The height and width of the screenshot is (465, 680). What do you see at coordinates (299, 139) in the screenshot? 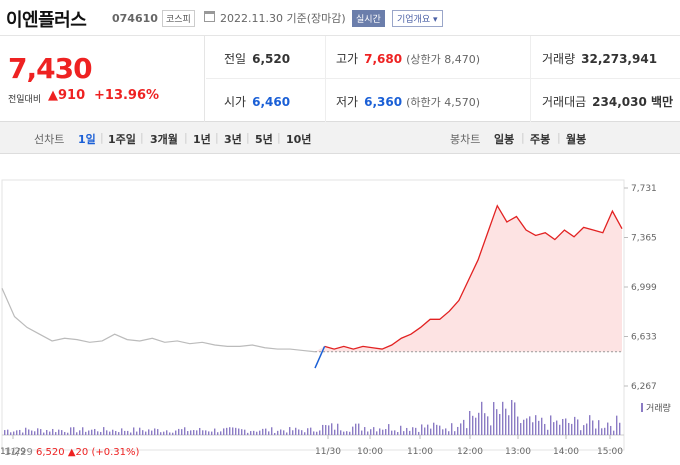
I see `tab-10y: 10년` at bounding box center [299, 139].